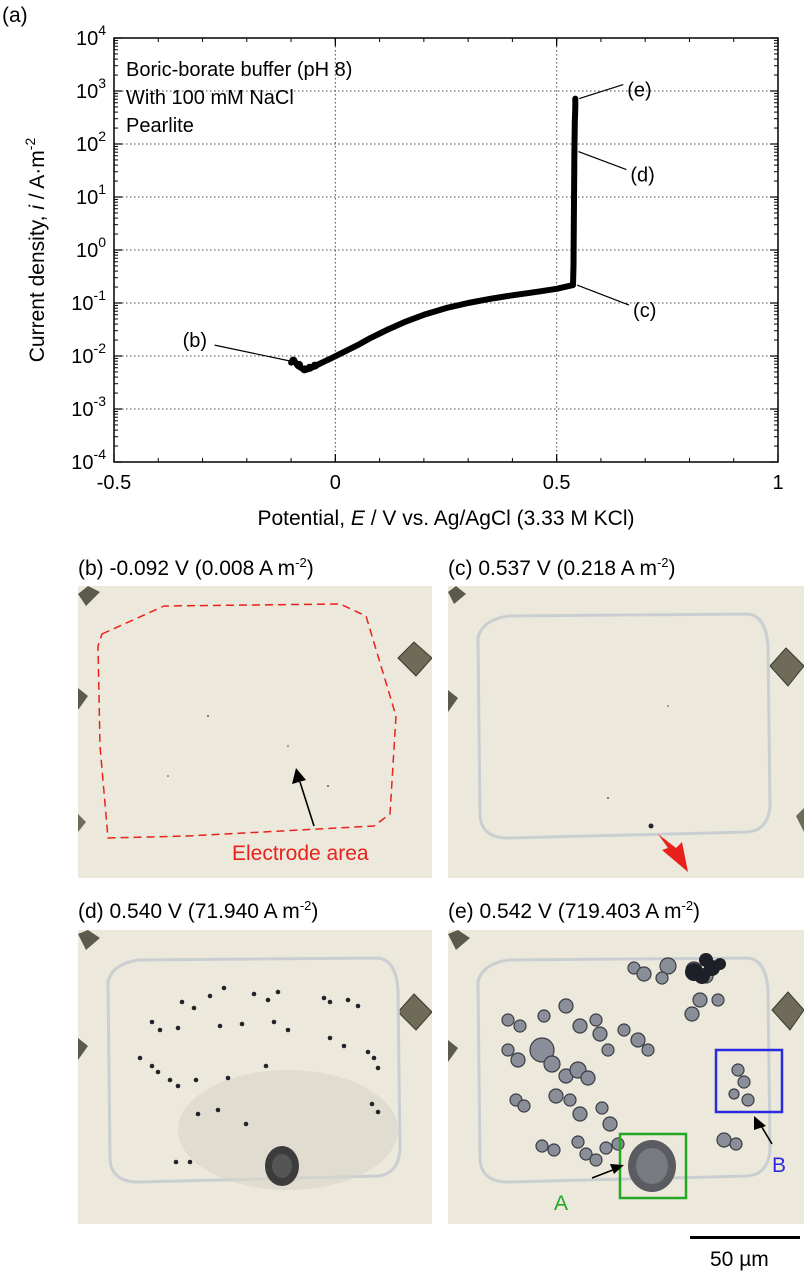  What do you see at coordinates (335, 483) in the screenshot?
I see `x-tick-label: 0` at bounding box center [335, 483].